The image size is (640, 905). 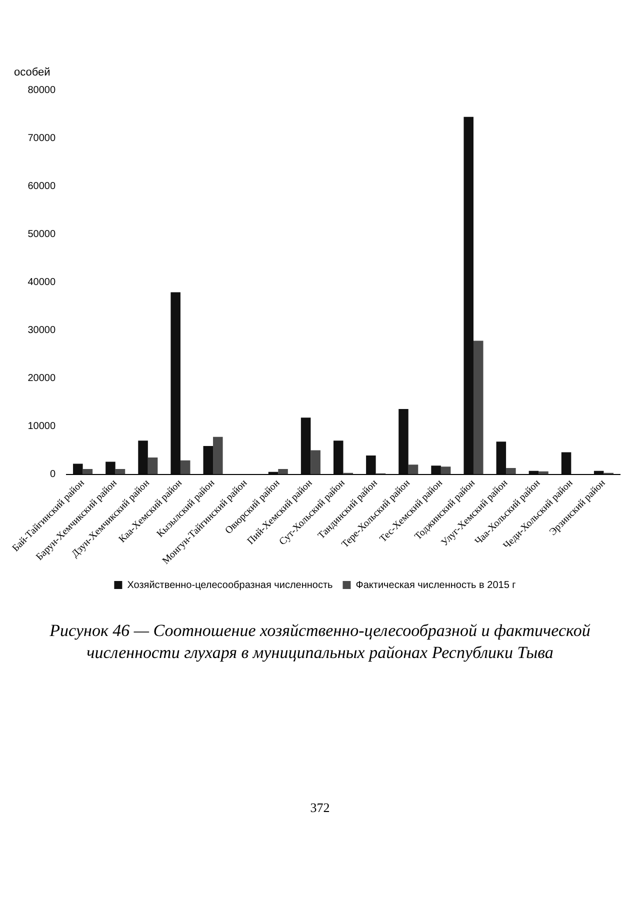 What do you see at coordinates (436, 585) in the screenshot?
I see `legend-label: Фактическая численность в 2015 г` at bounding box center [436, 585].